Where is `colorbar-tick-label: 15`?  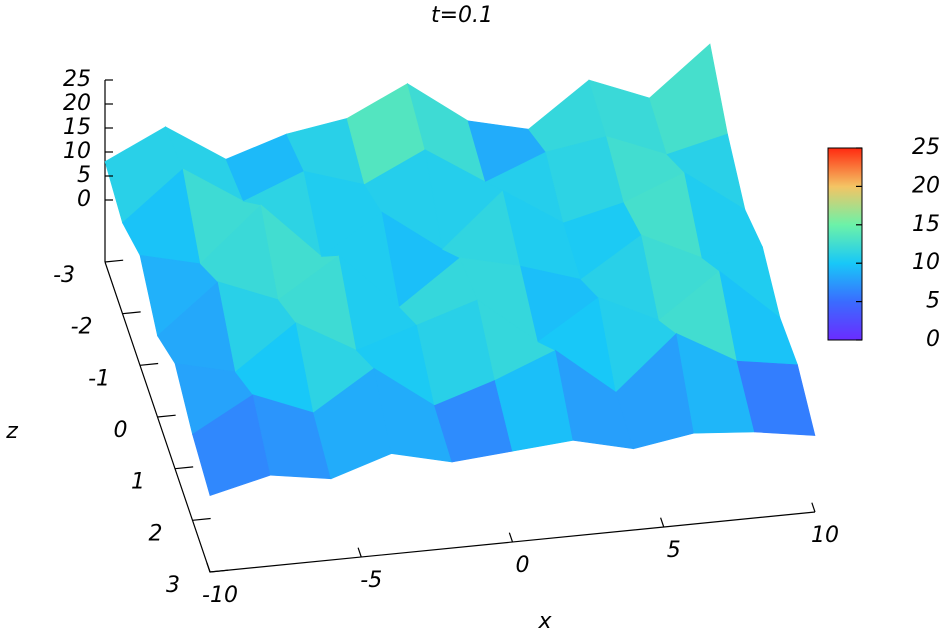 colorbar-tick-label: 15 is located at coordinates (926, 224).